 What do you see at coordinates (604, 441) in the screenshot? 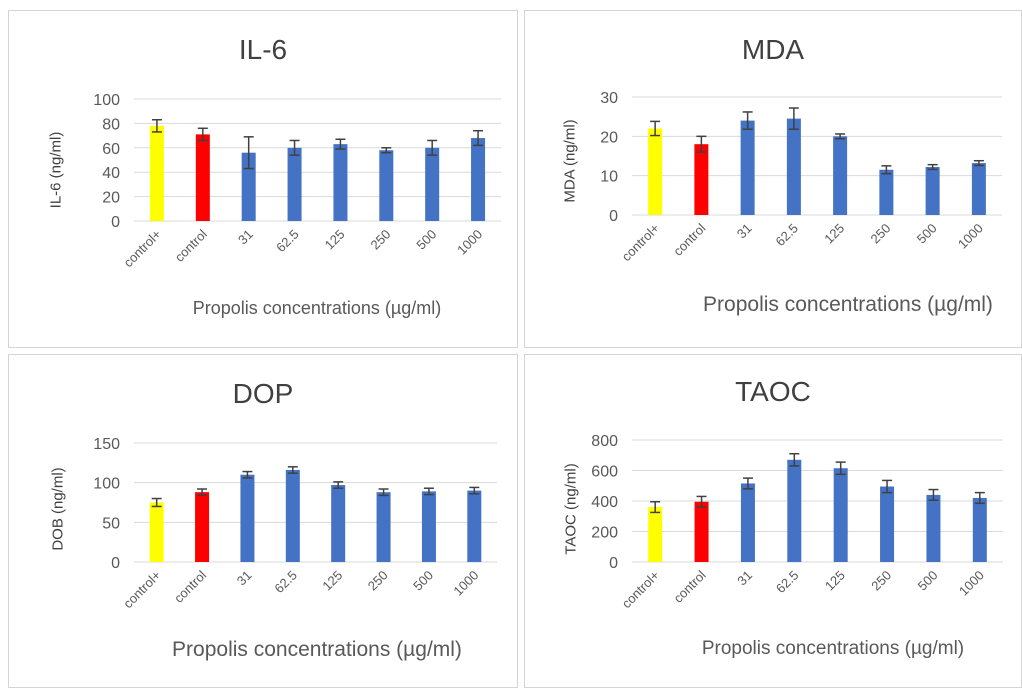
I see `y-tick-label: 800` at bounding box center [604, 441].